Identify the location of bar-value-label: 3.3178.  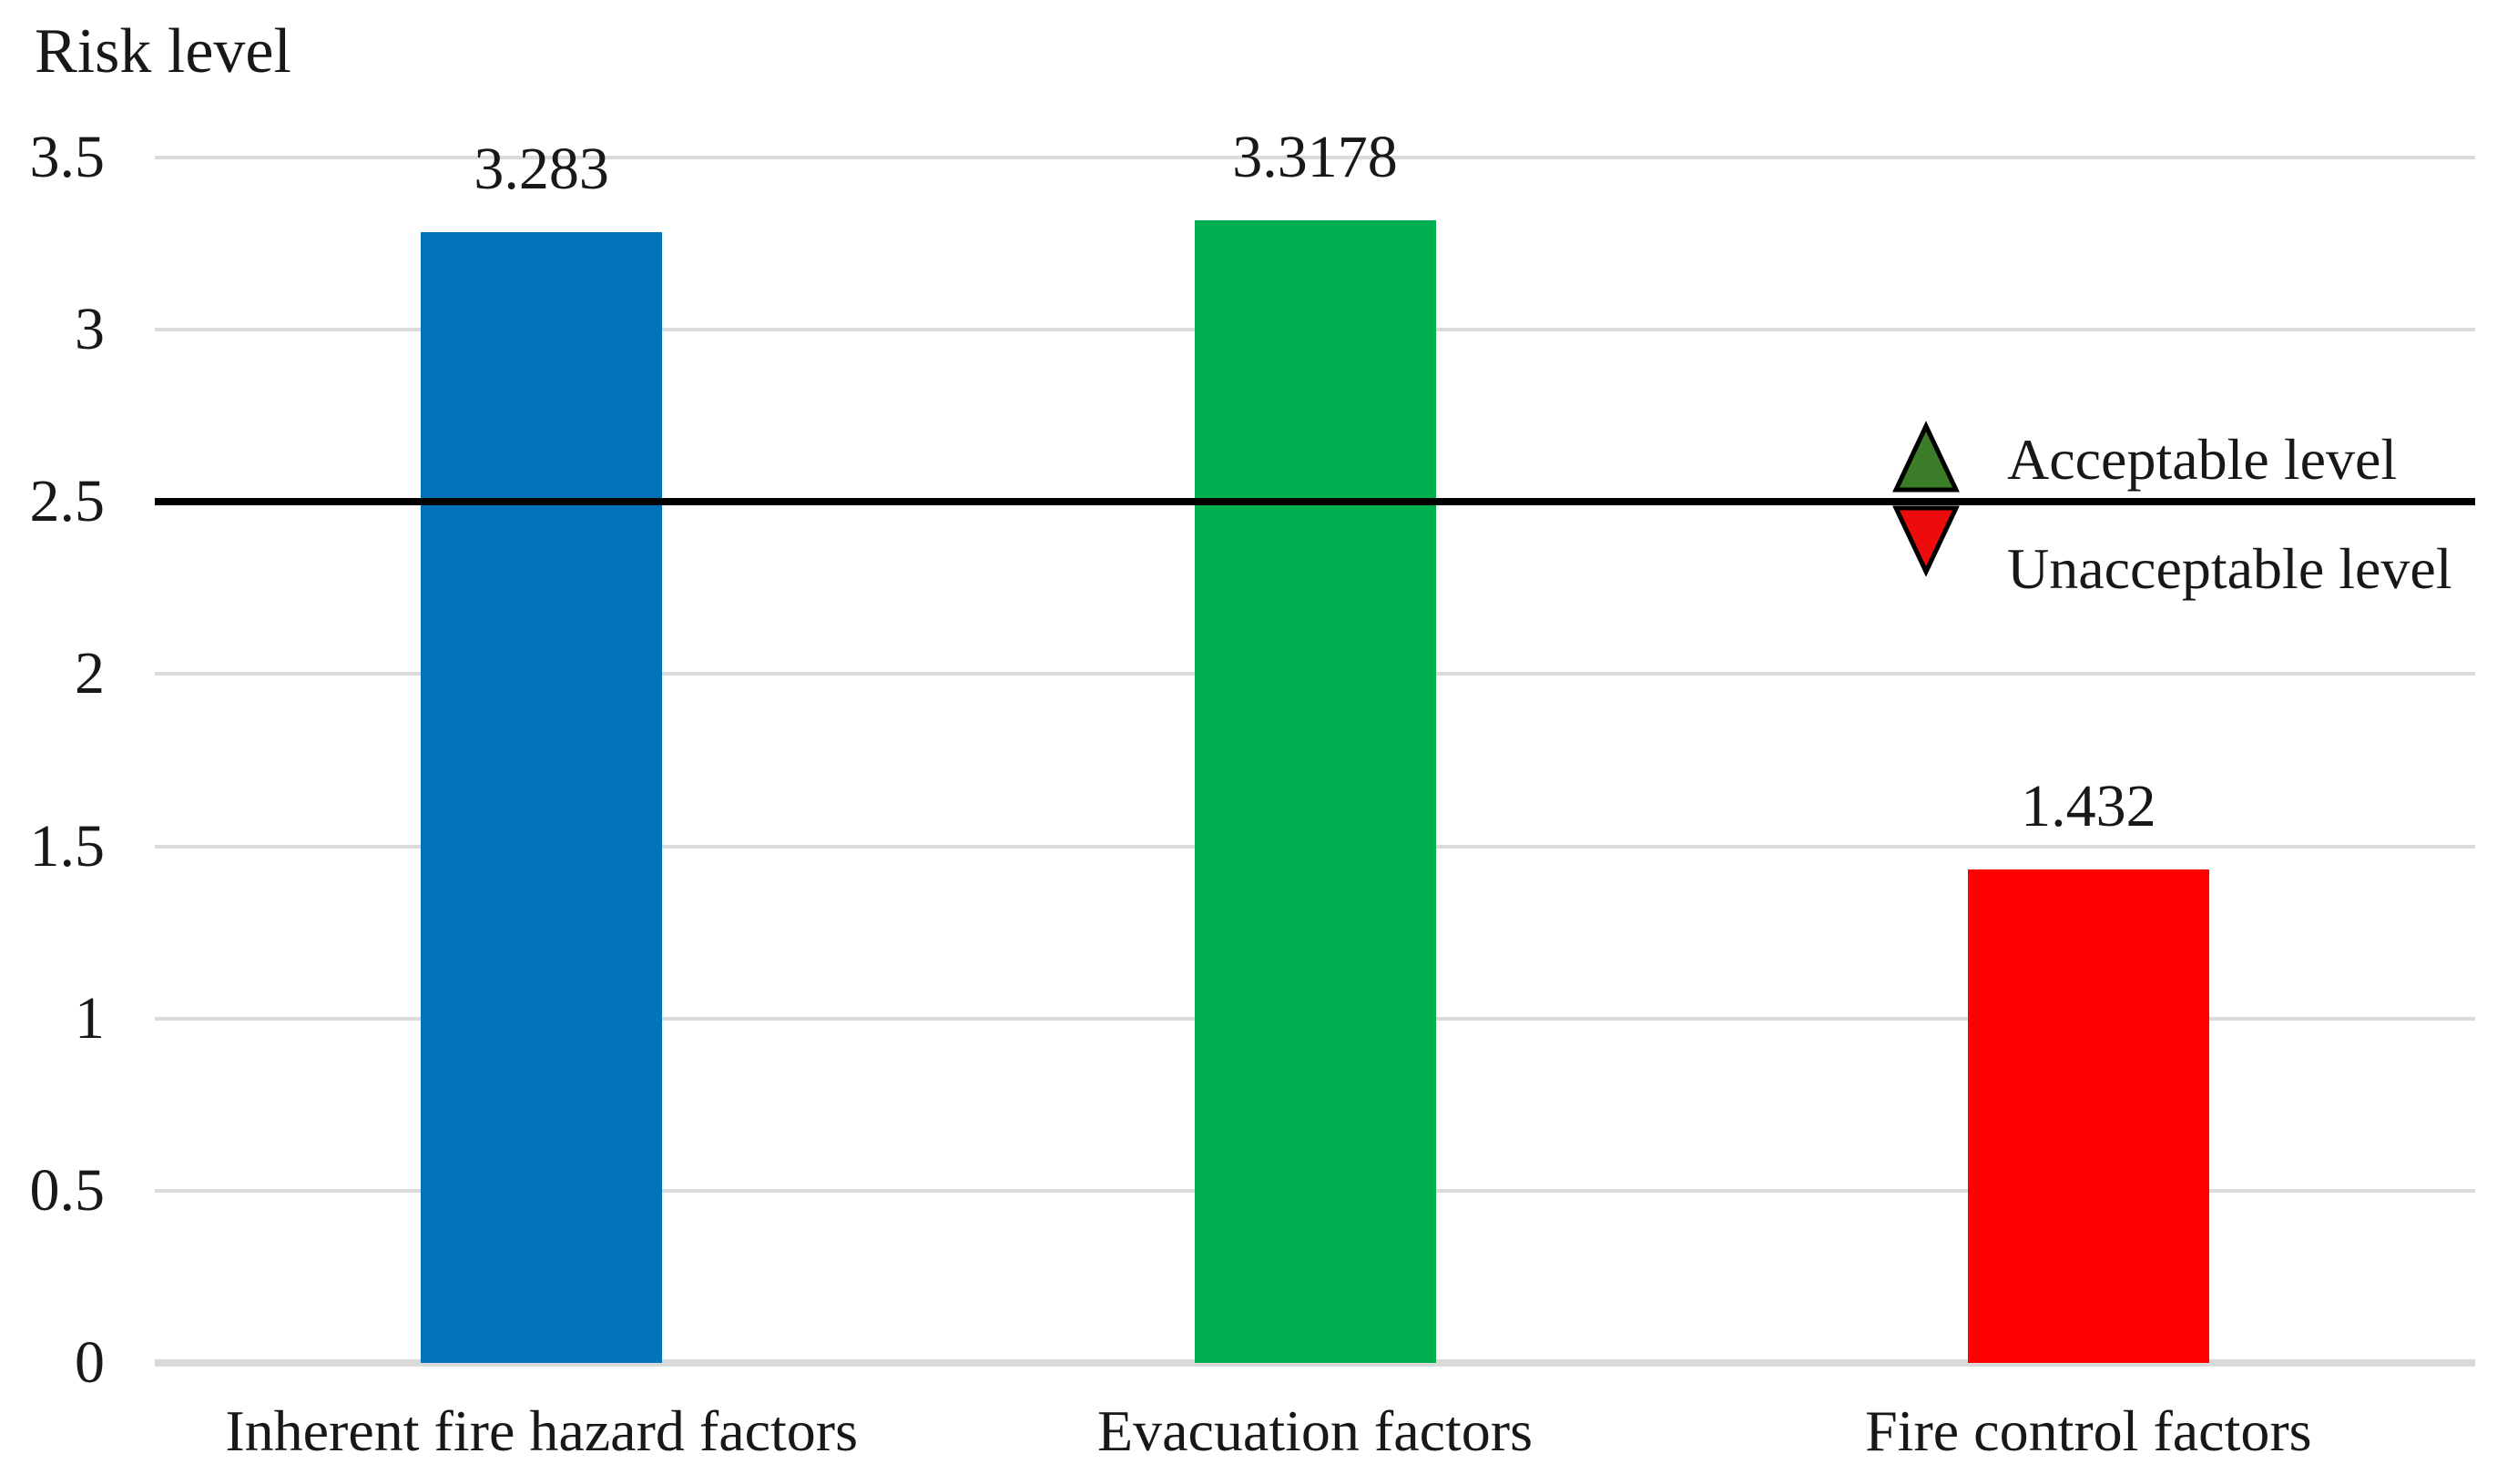
(1315, 156).